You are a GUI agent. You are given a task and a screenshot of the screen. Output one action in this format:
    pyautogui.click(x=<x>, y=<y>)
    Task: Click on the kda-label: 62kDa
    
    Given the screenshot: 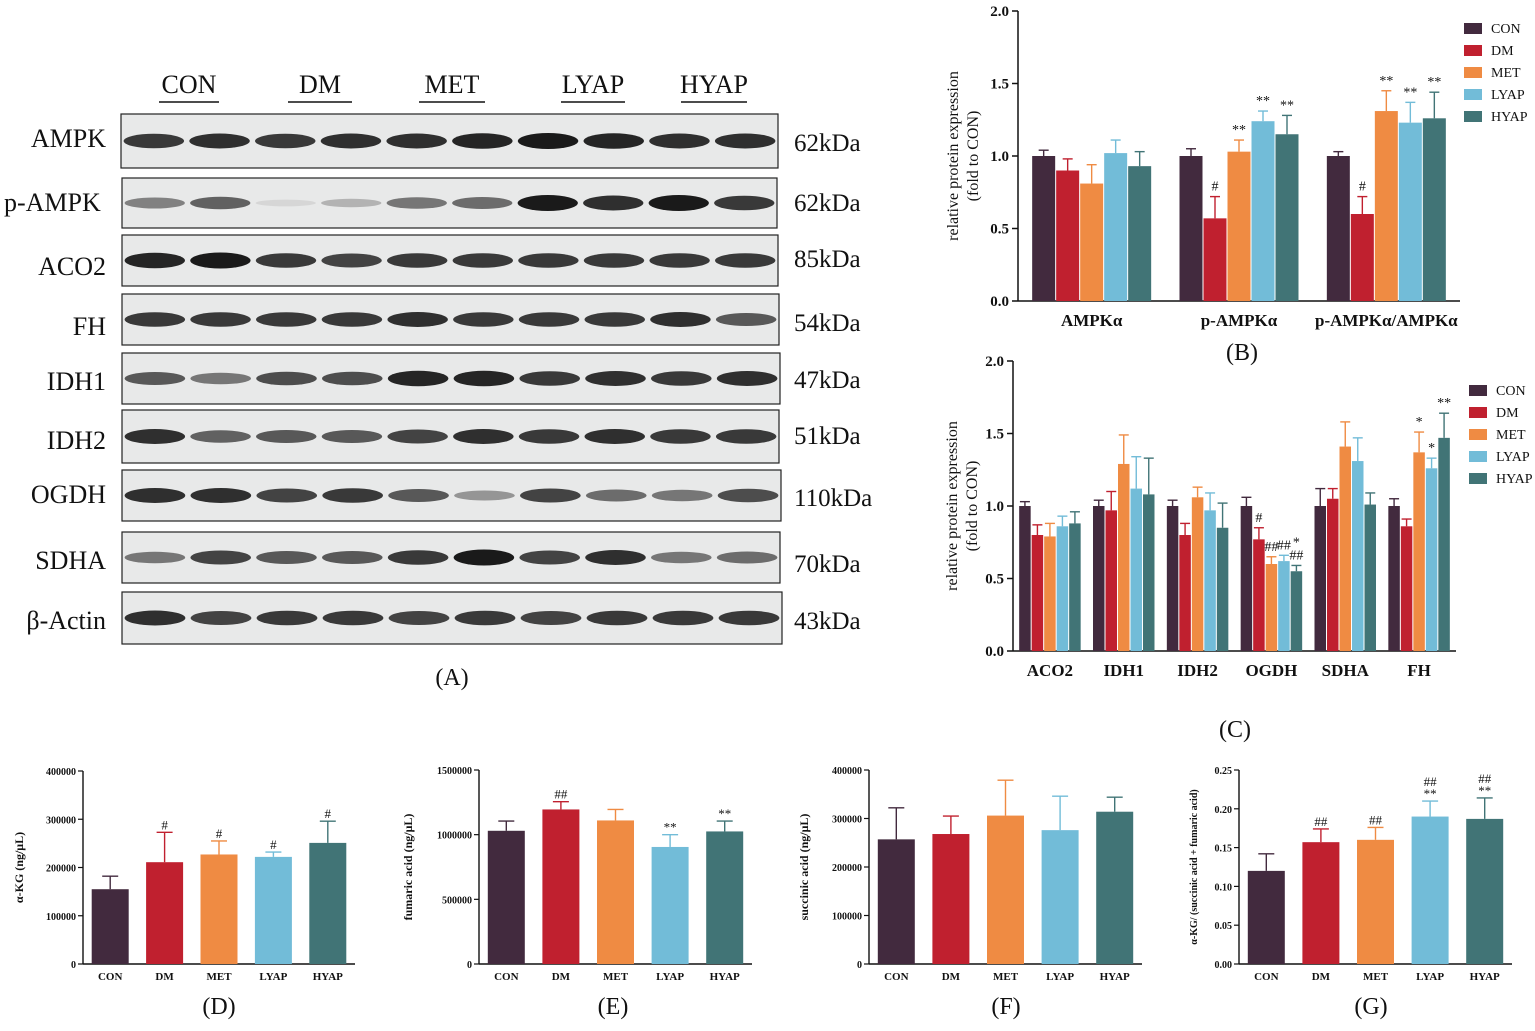 What is the action you would take?
    pyautogui.click(x=827, y=143)
    